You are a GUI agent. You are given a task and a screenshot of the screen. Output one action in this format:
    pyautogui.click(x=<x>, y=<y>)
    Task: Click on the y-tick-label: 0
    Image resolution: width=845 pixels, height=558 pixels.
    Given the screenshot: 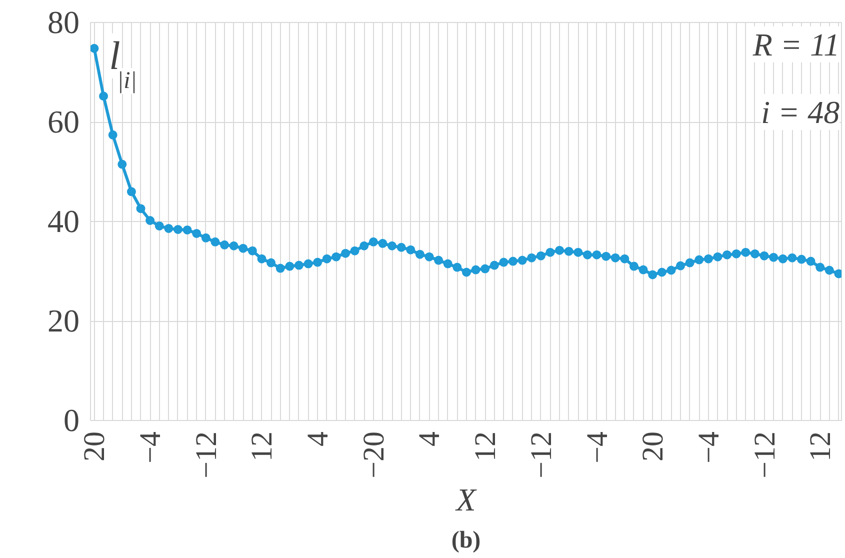 What is the action you would take?
    pyautogui.click(x=72, y=420)
    